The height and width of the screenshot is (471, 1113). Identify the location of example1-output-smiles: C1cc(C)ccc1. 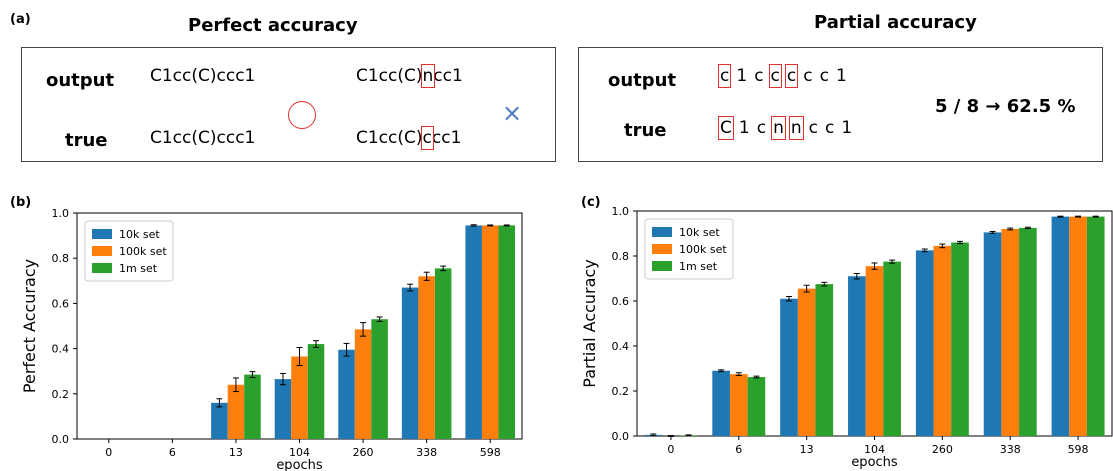
(203, 76).